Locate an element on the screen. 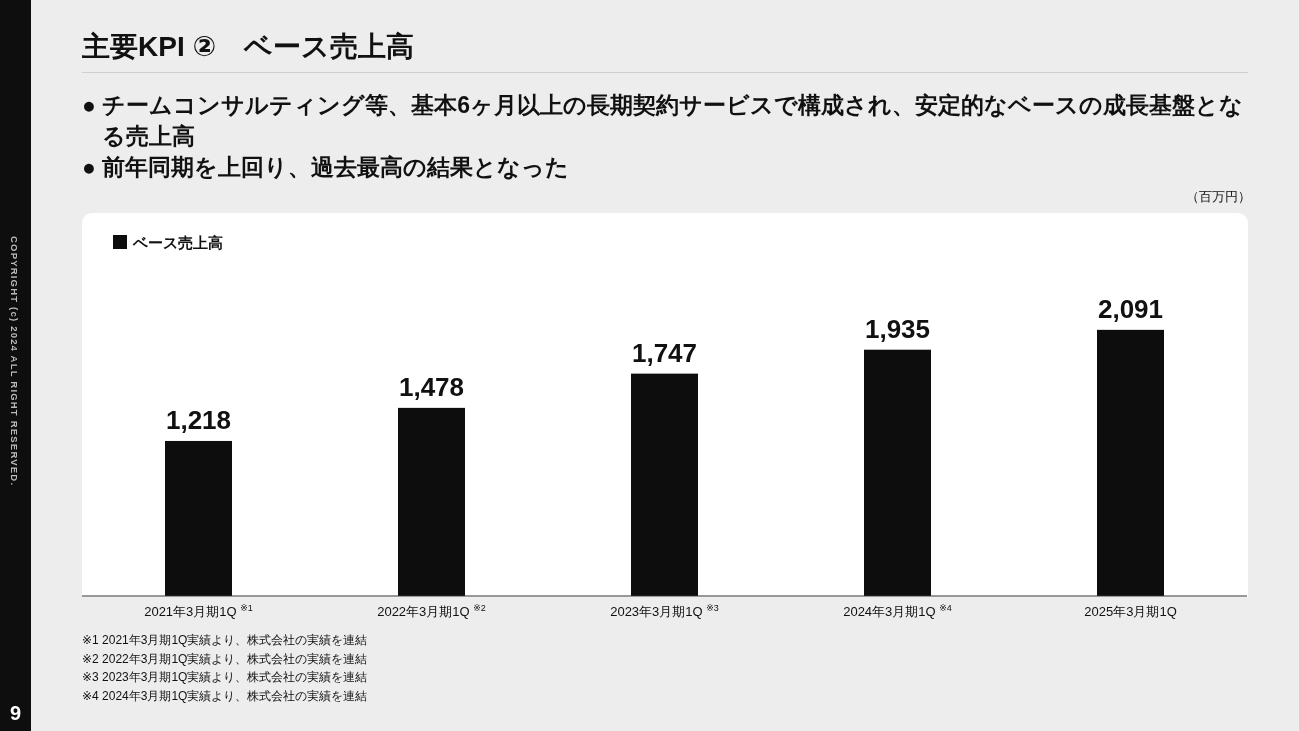 This screenshot has height=731, width=1299. data-label: 1,478 is located at coordinates (431, 386).